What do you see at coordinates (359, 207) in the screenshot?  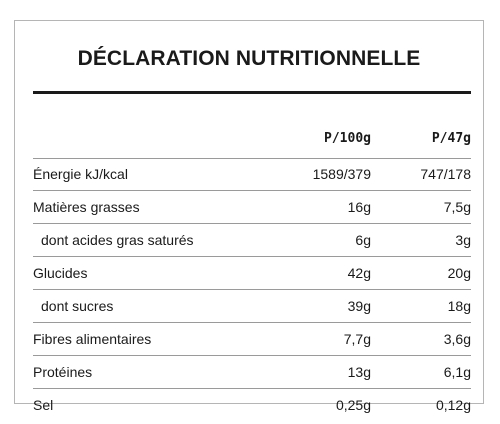 I see `value-per-100g: 16g` at bounding box center [359, 207].